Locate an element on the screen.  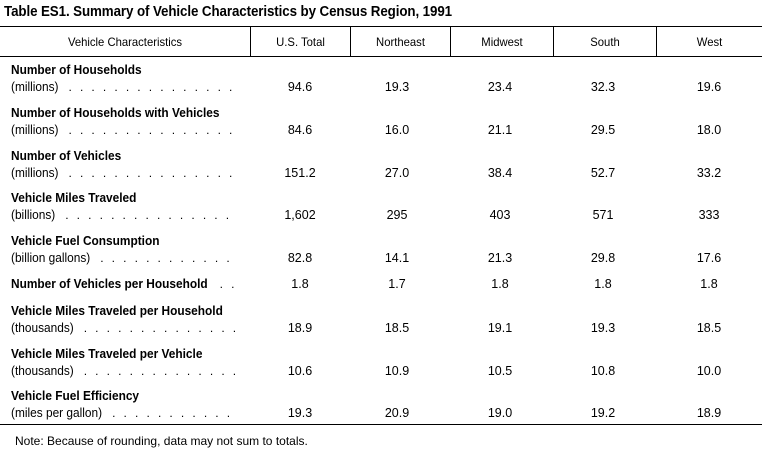
table-cell: 14.1 is located at coordinates (397, 258).